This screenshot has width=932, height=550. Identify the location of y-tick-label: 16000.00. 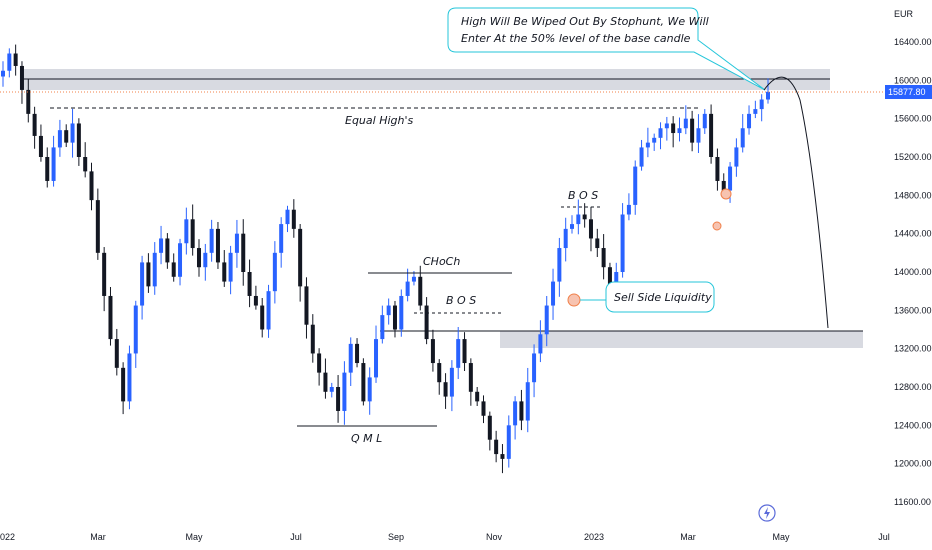
(913, 80).